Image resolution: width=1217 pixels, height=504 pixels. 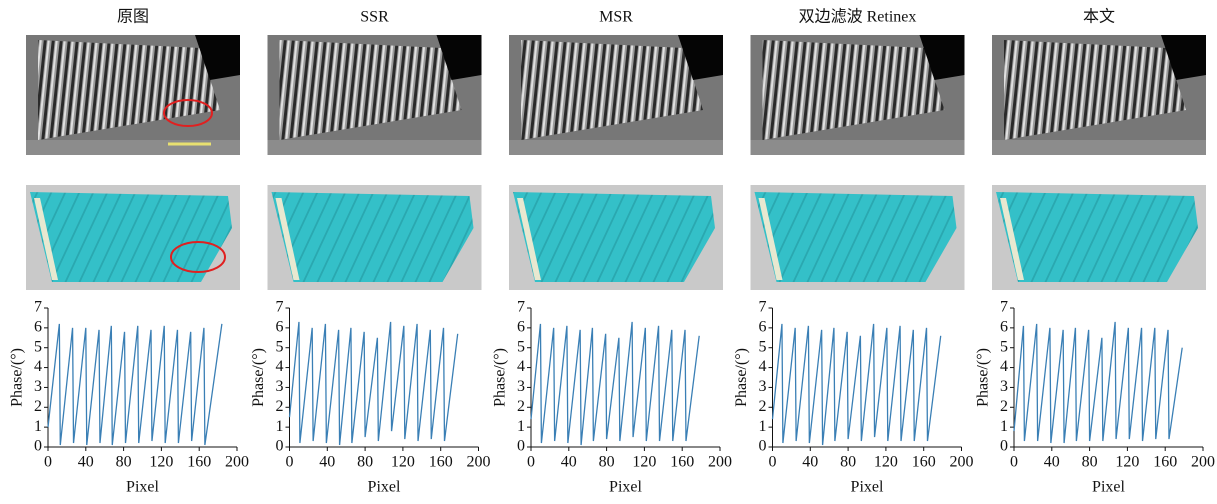 I want to click on column-title: 本文, so click(x=1099, y=17).